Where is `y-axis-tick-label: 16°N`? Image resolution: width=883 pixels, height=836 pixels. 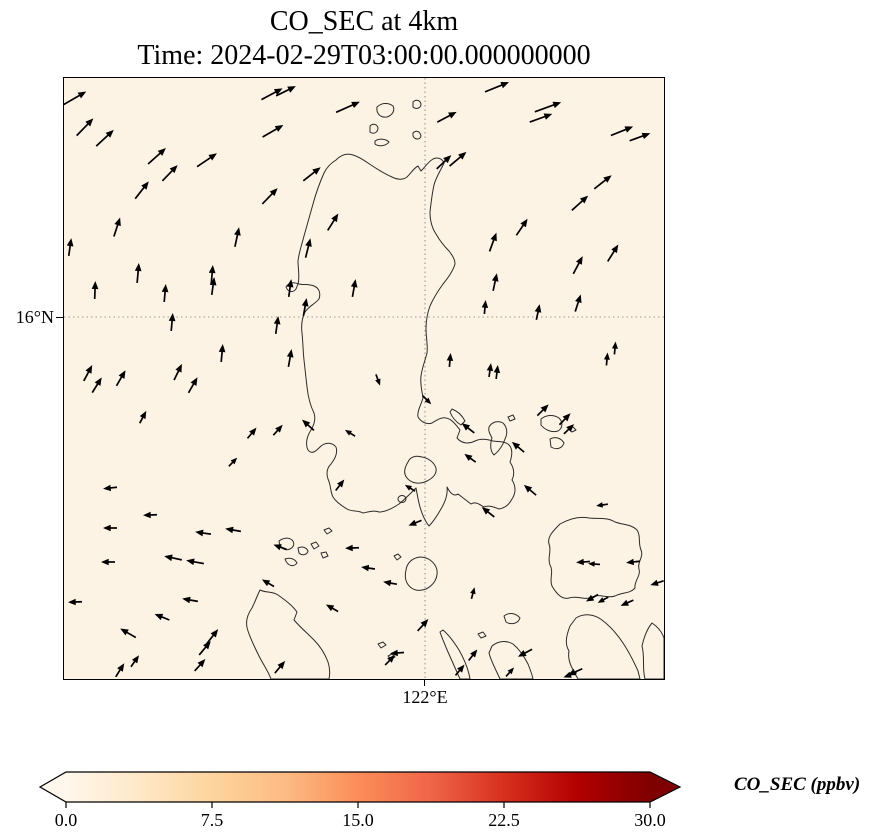
y-axis-tick-label: 16°N is located at coordinates (34, 317).